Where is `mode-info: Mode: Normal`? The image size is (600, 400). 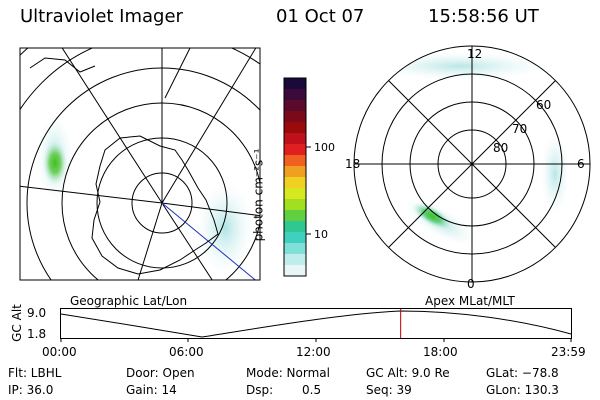
mode-info: Mode: Normal is located at coordinates (288, 373).